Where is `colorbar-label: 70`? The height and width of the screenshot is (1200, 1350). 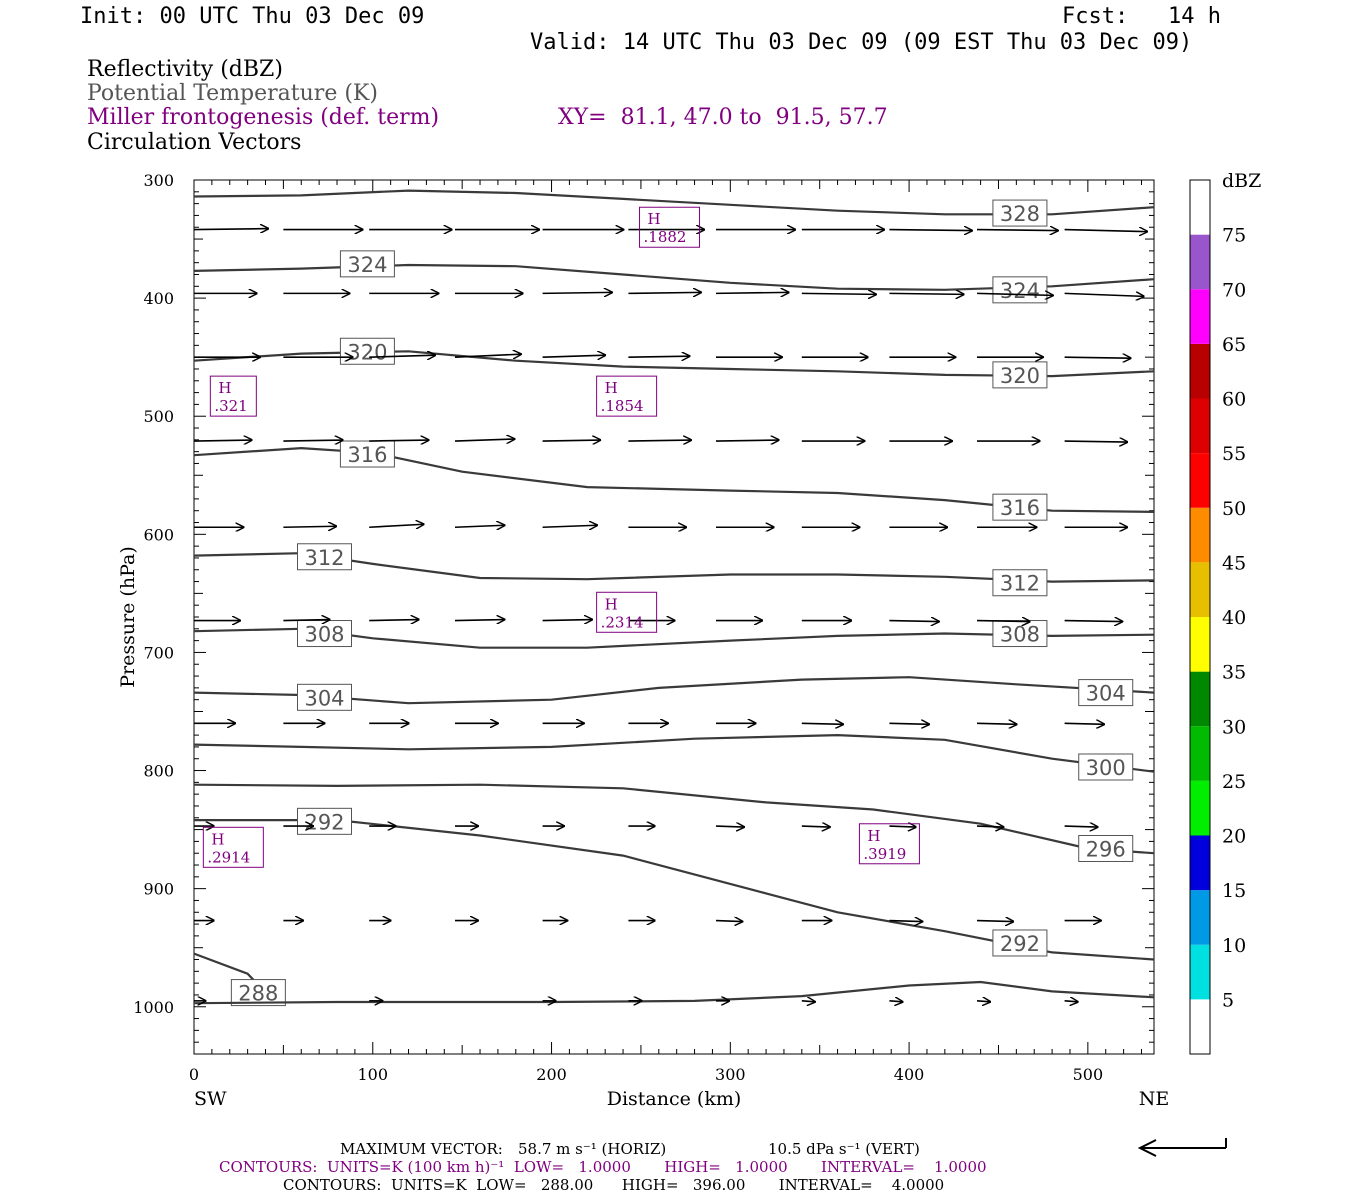
colorbar-label: 70 is located at coordinates (1234, 290).